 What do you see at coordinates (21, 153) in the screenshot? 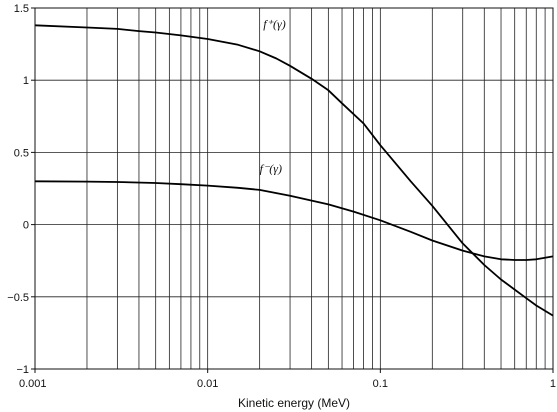
I see `y-tick-label: 0.5` at bounding box center [21, 153].